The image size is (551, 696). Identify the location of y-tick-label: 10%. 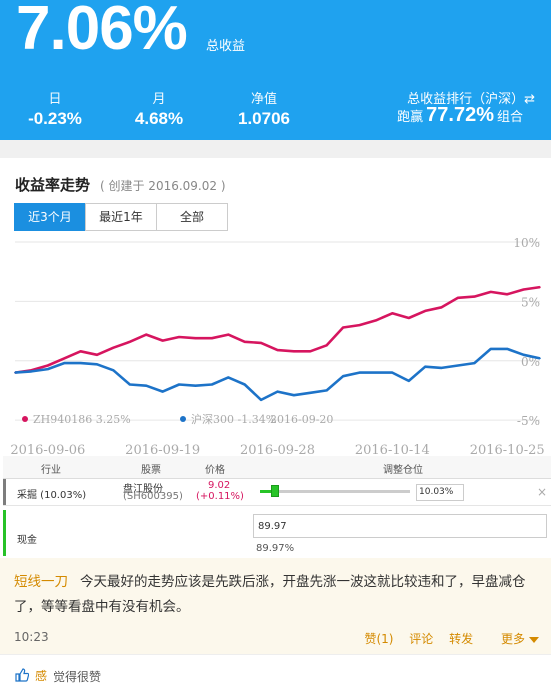
(526, 243).